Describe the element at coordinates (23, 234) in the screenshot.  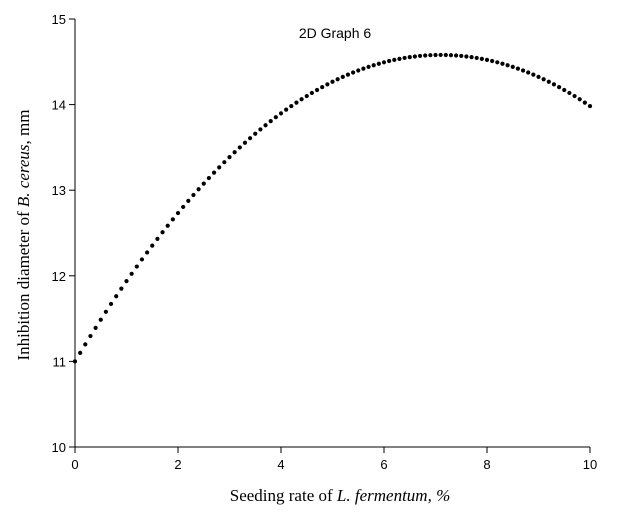
I see `y-axis-label: Inhibition diameter of B. cereus, mm` at that location.